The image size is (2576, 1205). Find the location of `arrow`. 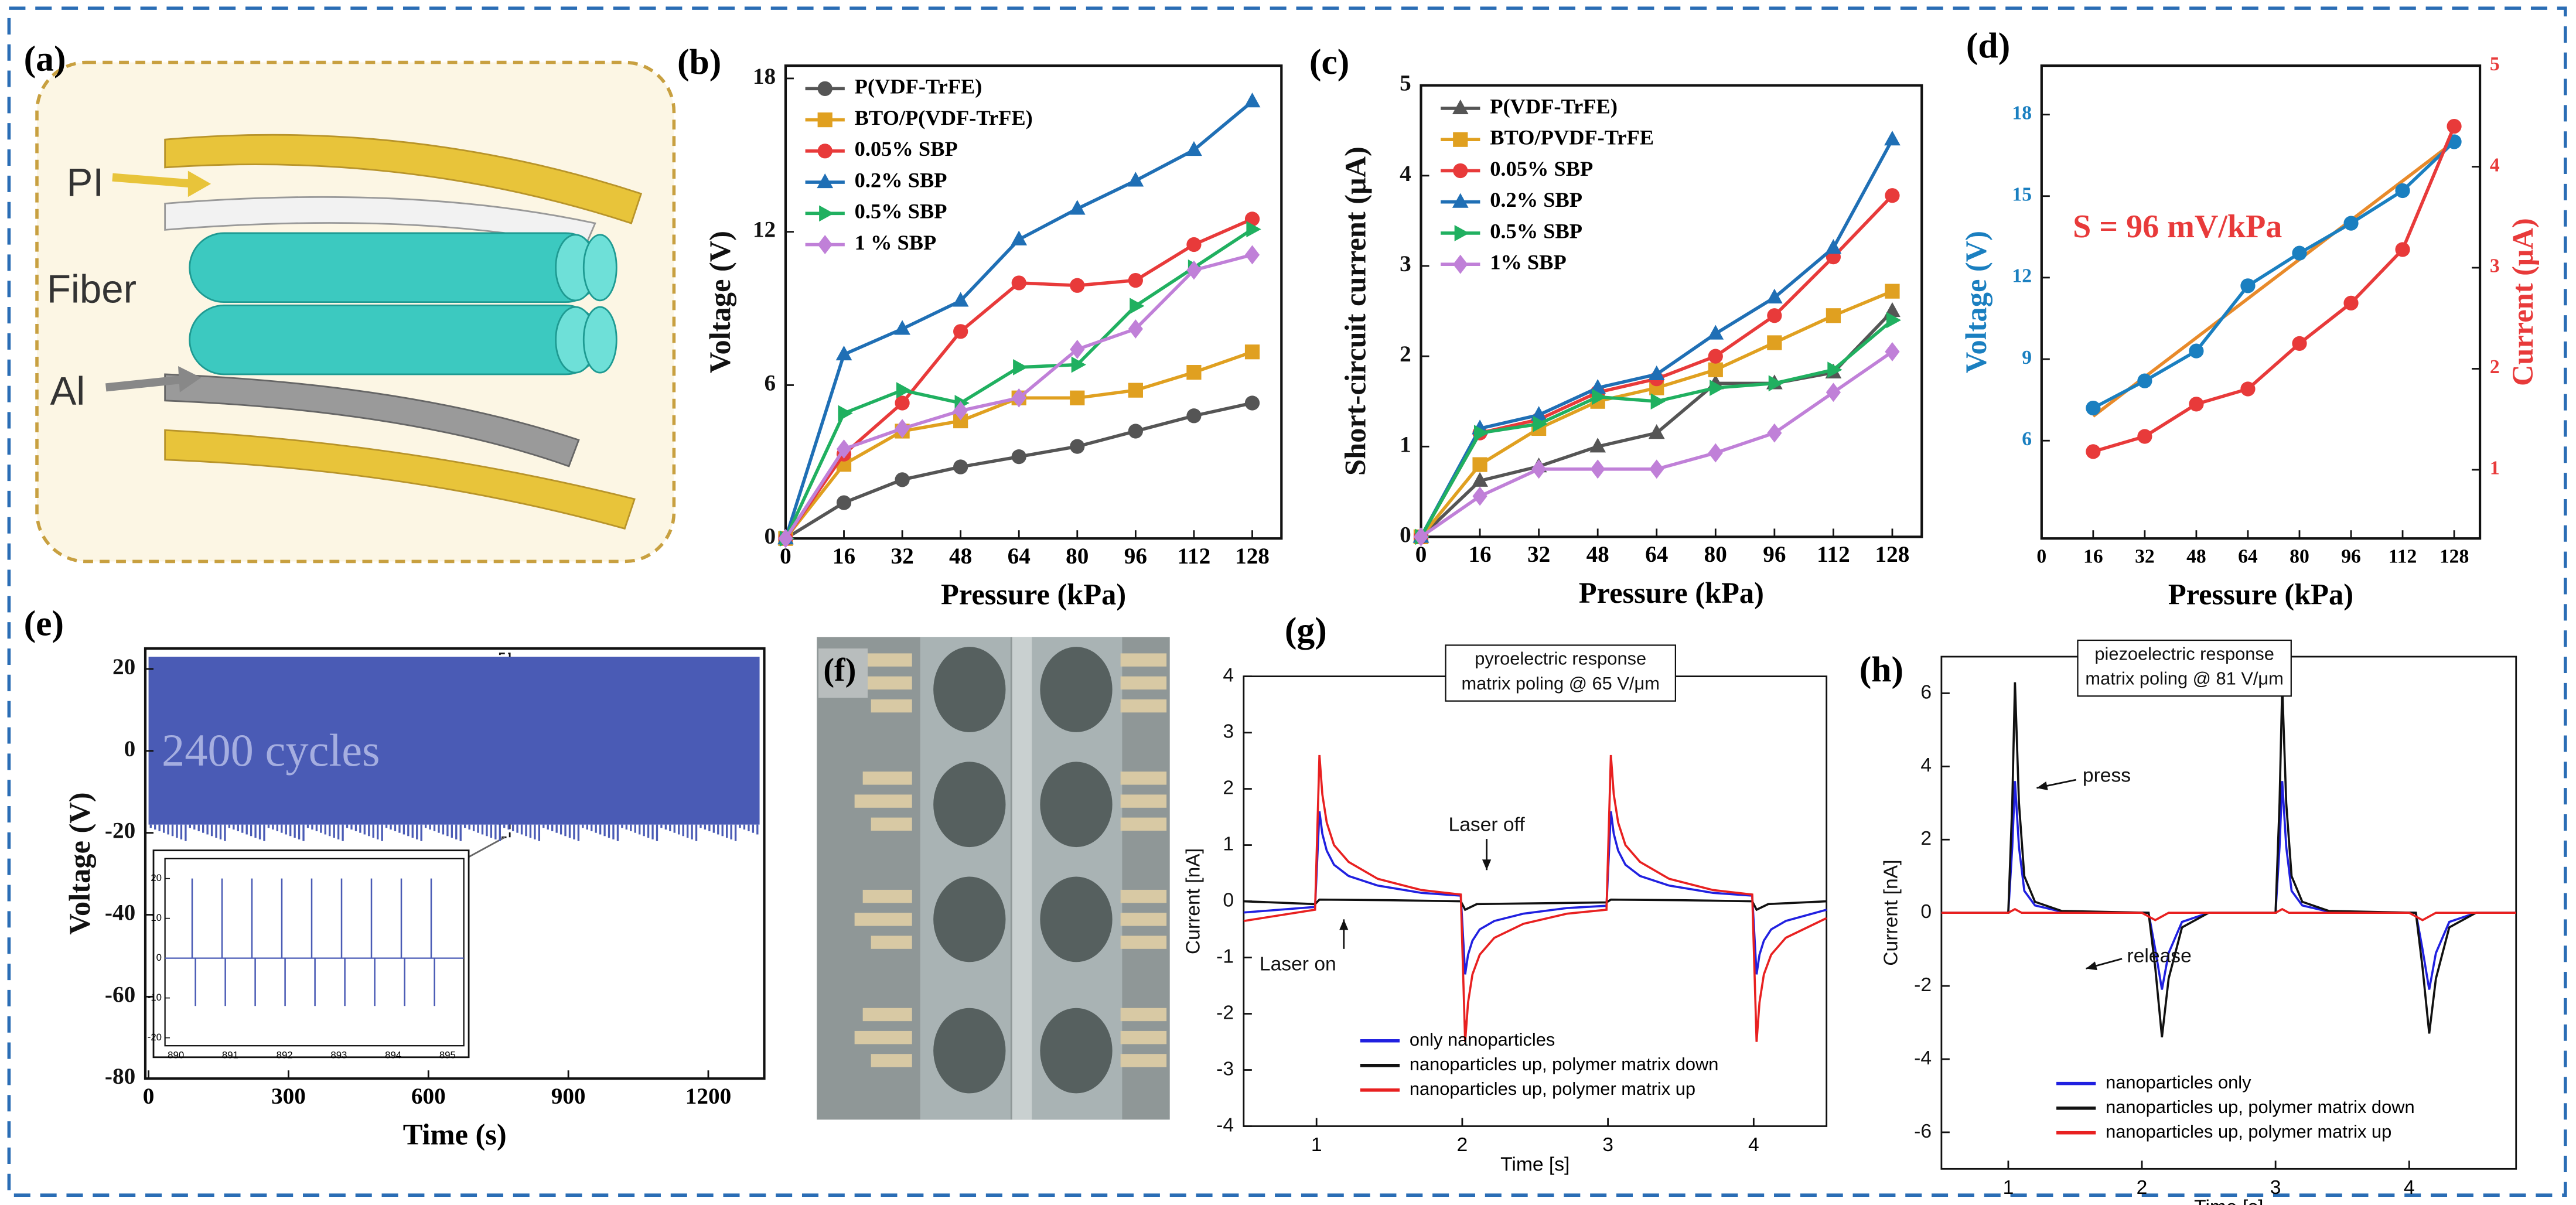

arrow is located at coordinates (145, 383).